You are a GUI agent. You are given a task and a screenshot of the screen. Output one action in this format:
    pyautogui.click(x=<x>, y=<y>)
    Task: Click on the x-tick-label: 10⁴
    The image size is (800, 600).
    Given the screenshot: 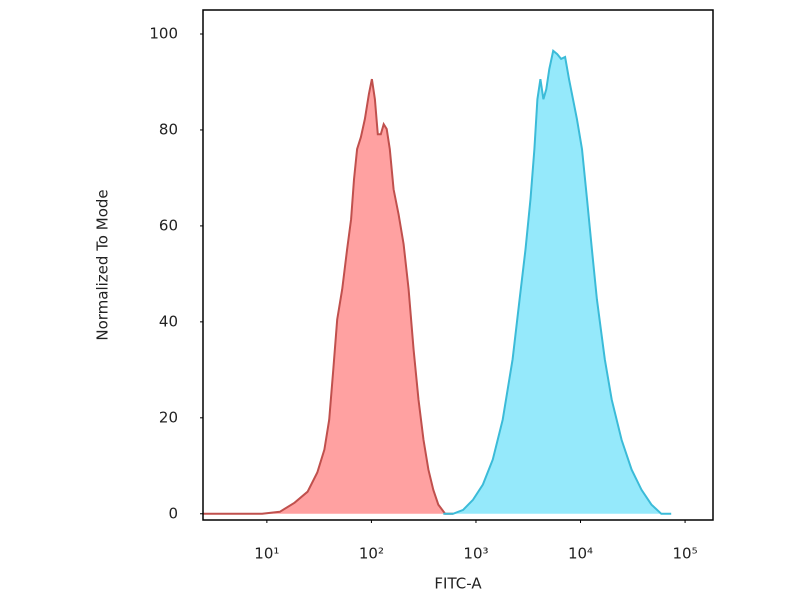 What is the action you would take?
    pyautogui.click(x=580, y=554)
    